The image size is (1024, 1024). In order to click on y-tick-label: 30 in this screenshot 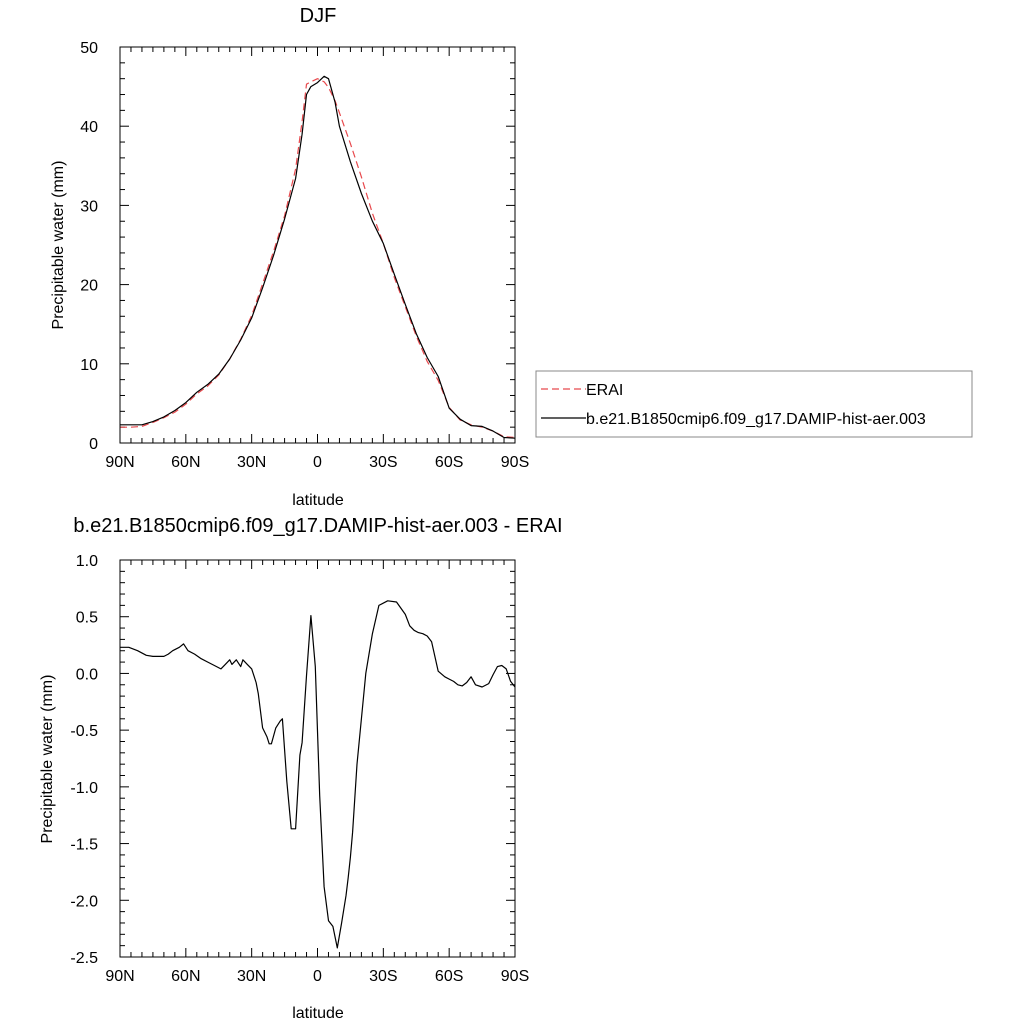, I will do `click(89, 206)`.